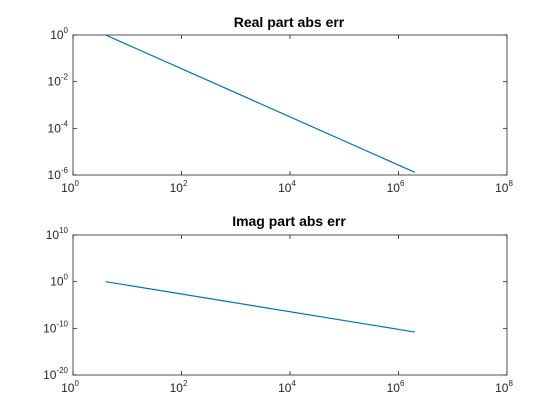 The width and height of the screenshot is (560, 420). Describe the element at coordinates (289, 221) in the screenshot. I see `chart-title-bottom: Imag part abs err` at that location.